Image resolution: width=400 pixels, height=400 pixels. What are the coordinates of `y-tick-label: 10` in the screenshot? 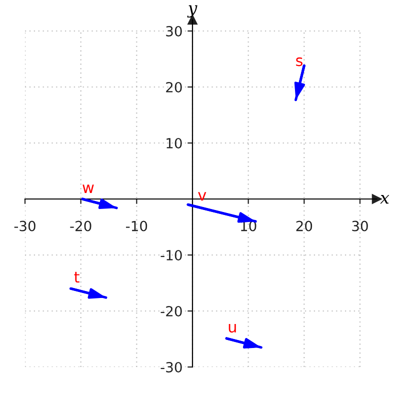 It's located at (174, 143).